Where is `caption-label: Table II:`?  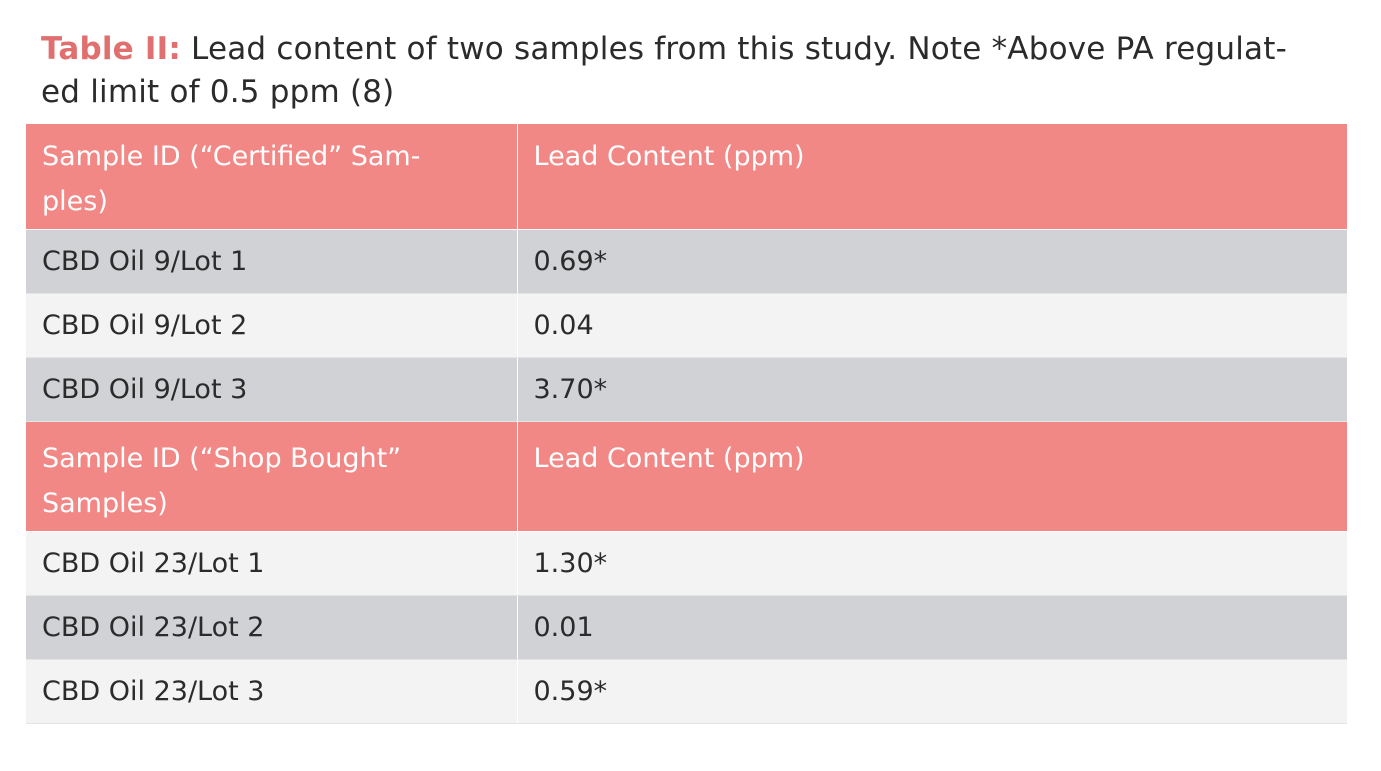 caption-label: Table II: is located at coordinates (111, 49).